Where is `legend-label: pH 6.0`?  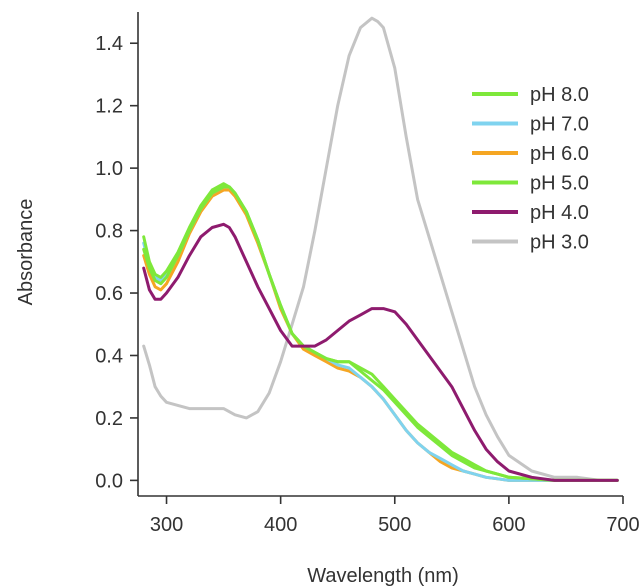 legend-label: pH 6.0 is located at coordinates (559, 154).